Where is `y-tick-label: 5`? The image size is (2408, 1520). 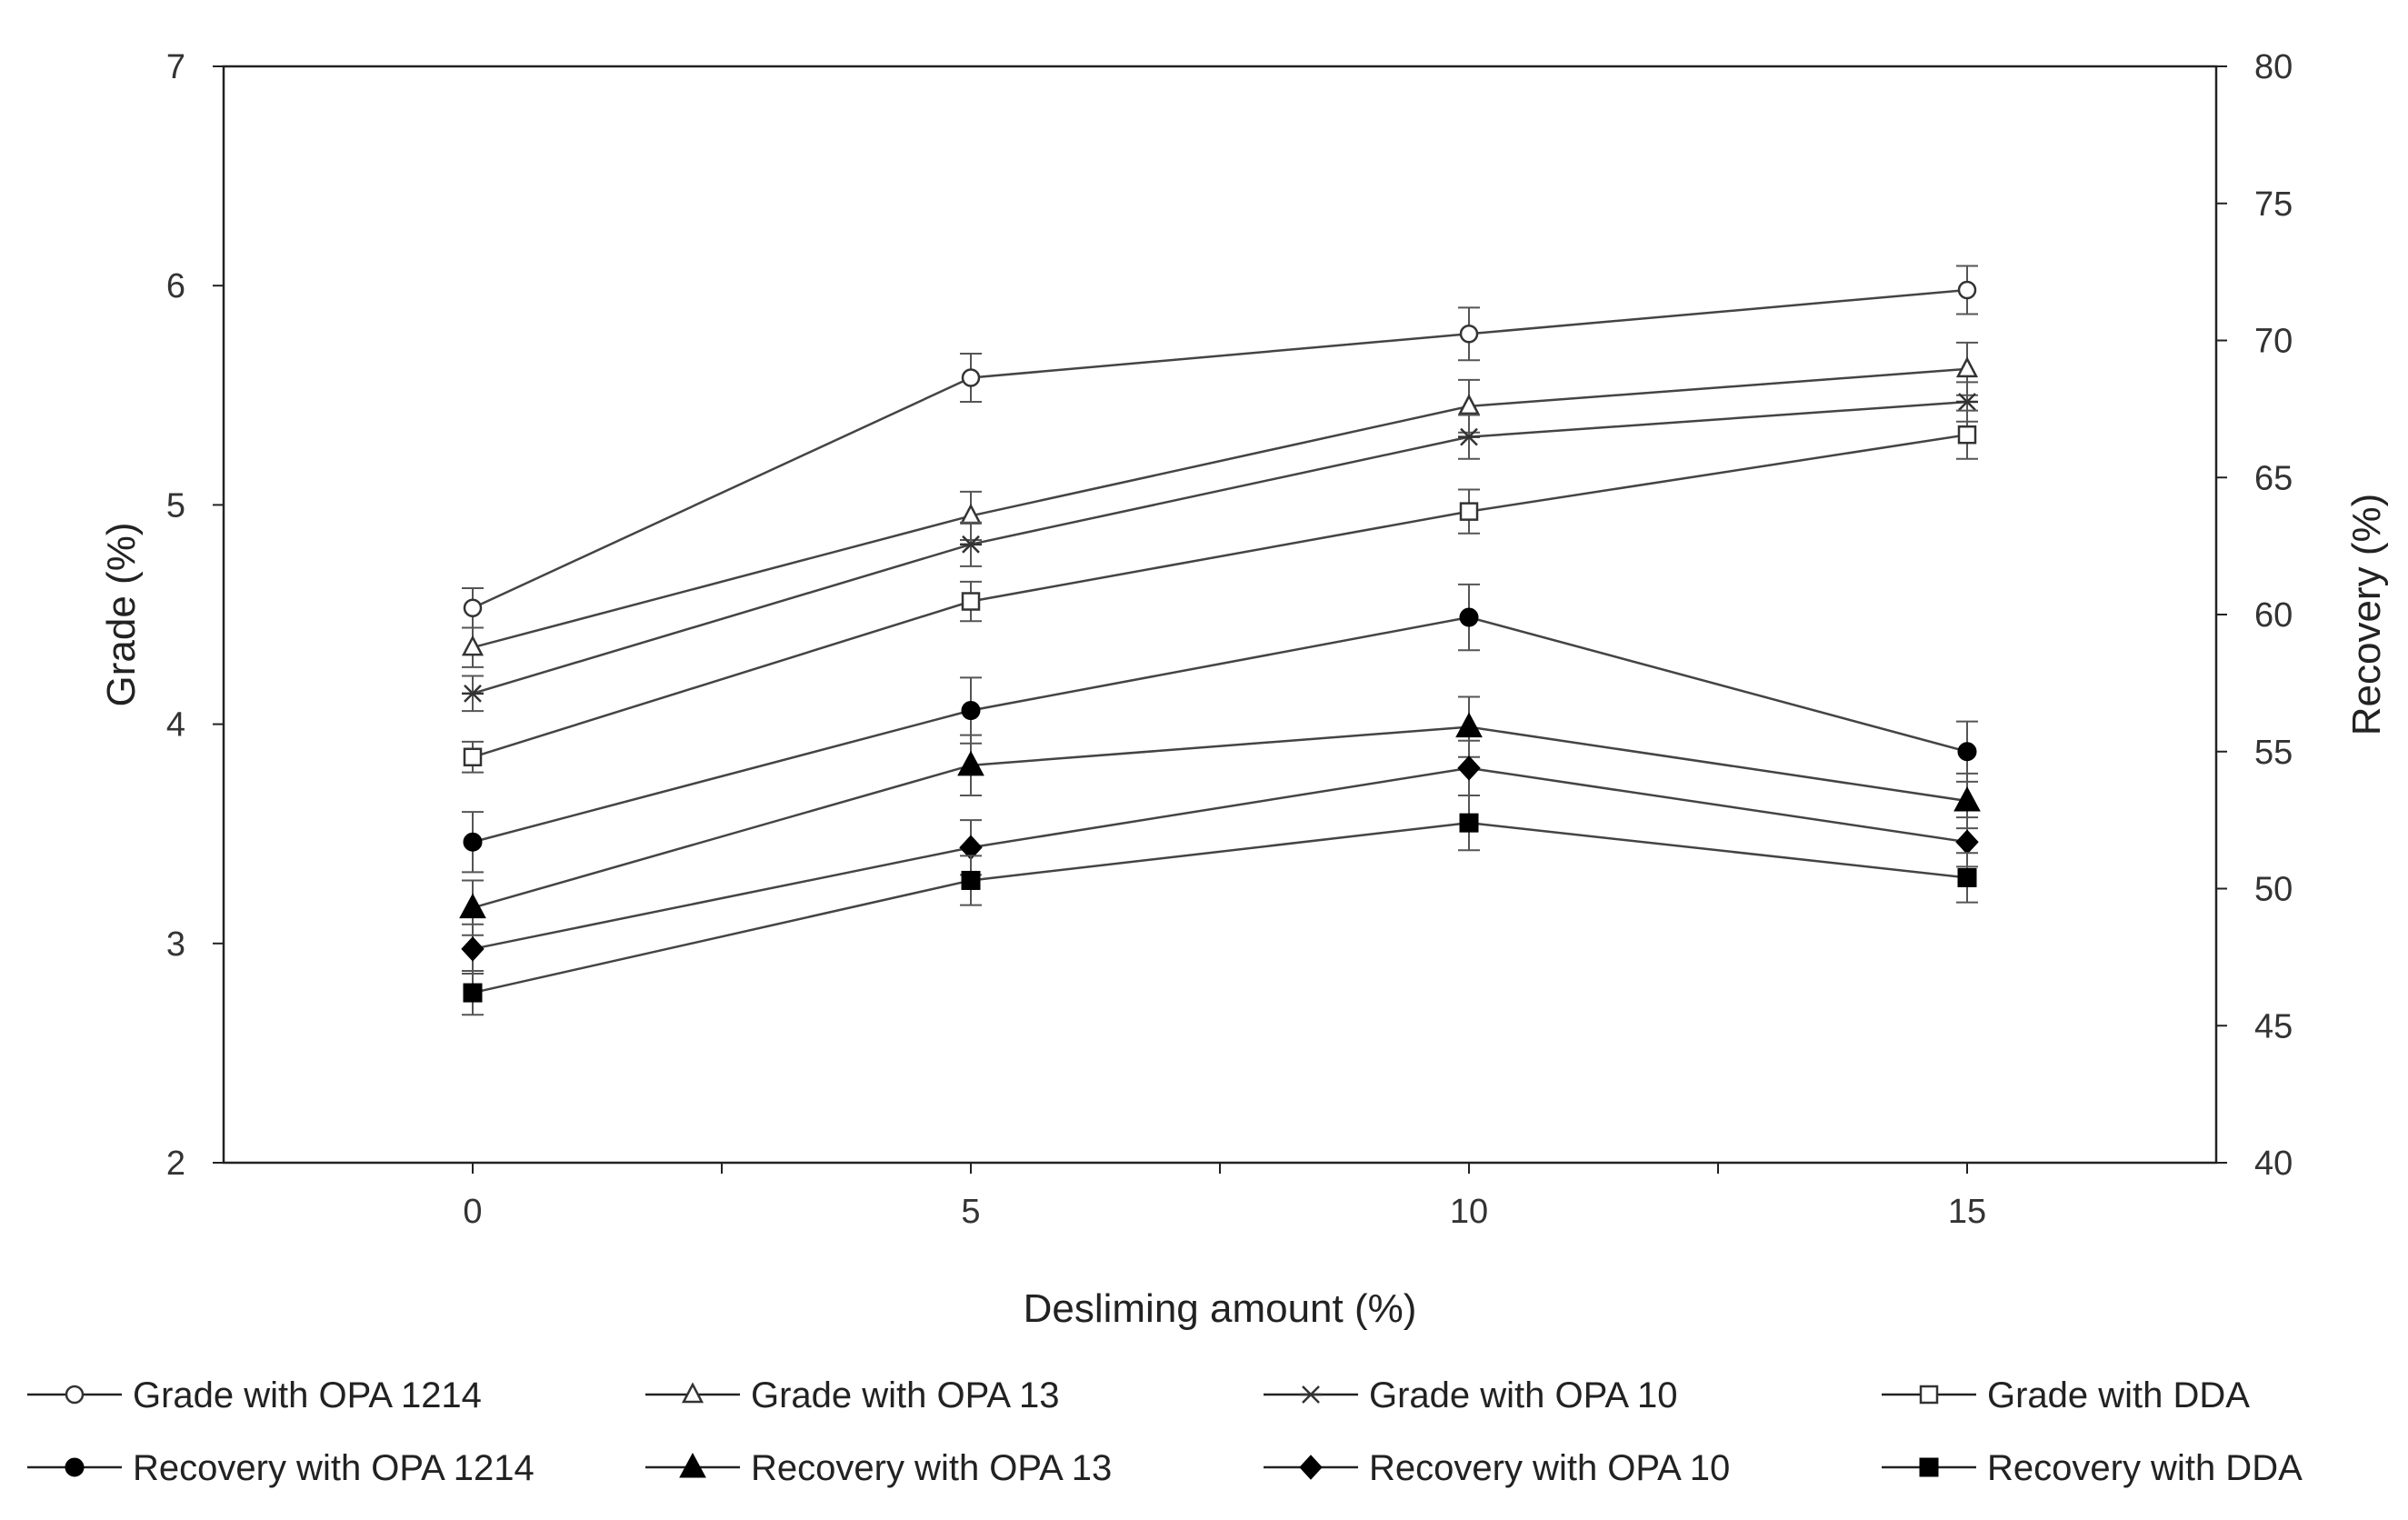 y-tick-label: 5 is located at coordinates (175, 506).